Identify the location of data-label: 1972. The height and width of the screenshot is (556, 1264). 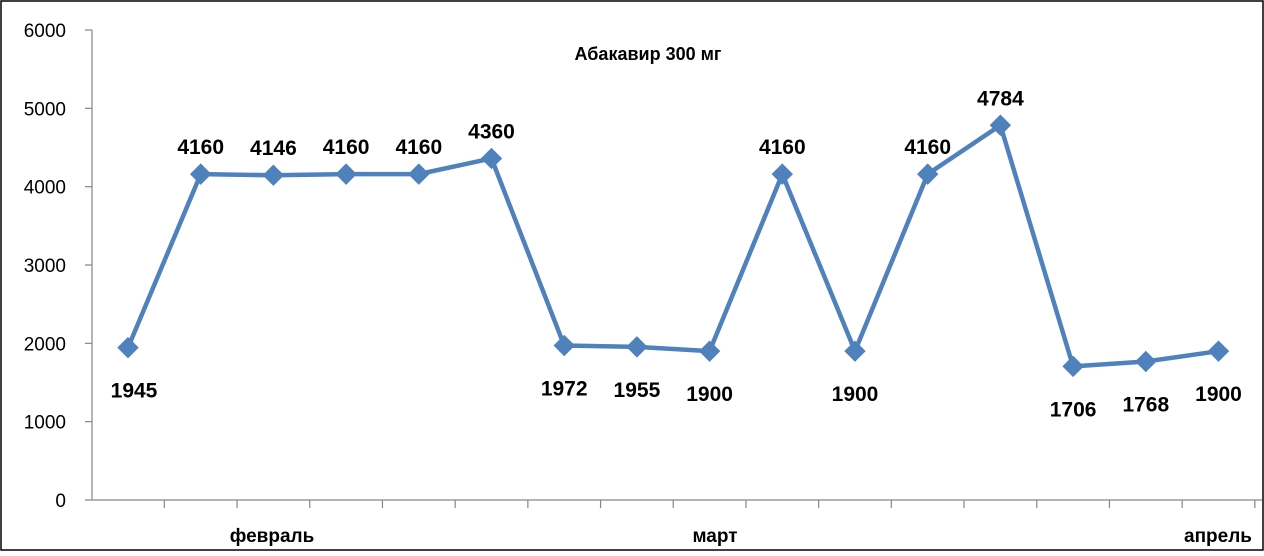
(564, 389).